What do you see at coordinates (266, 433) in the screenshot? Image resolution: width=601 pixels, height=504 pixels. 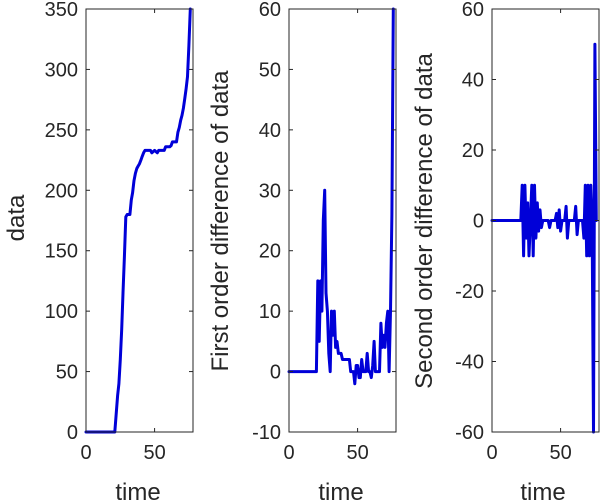 I see `y-tick-label: -10` at bounding box center [266, 433].